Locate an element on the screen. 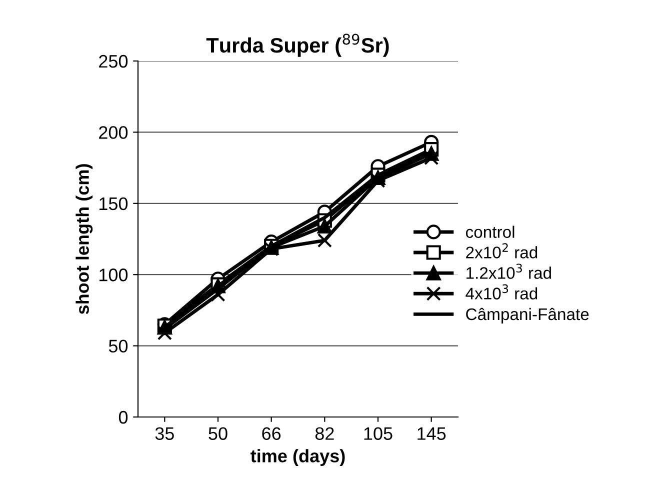 The image size is (656, 503). x-tick-label: 145 is located at coordinates (432, 433).